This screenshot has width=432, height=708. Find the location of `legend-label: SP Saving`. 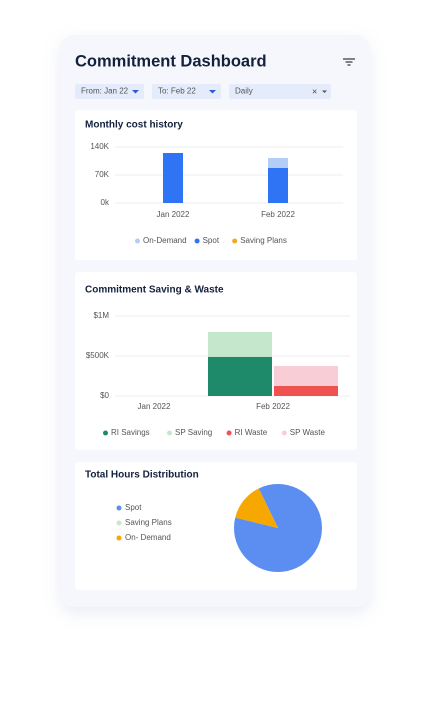

legend-label: SP Saving is located at coordinates (193, 432).